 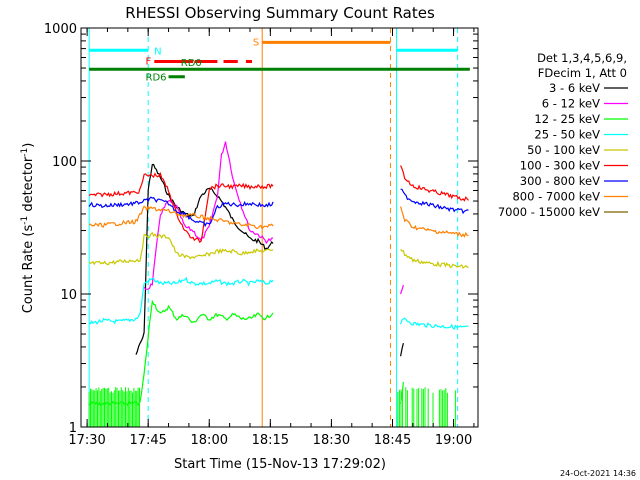 What do you see at coordinates (28, 145) in the screenshot?
I see `y-axis-label-end: )` at bounding box center [28, 145].